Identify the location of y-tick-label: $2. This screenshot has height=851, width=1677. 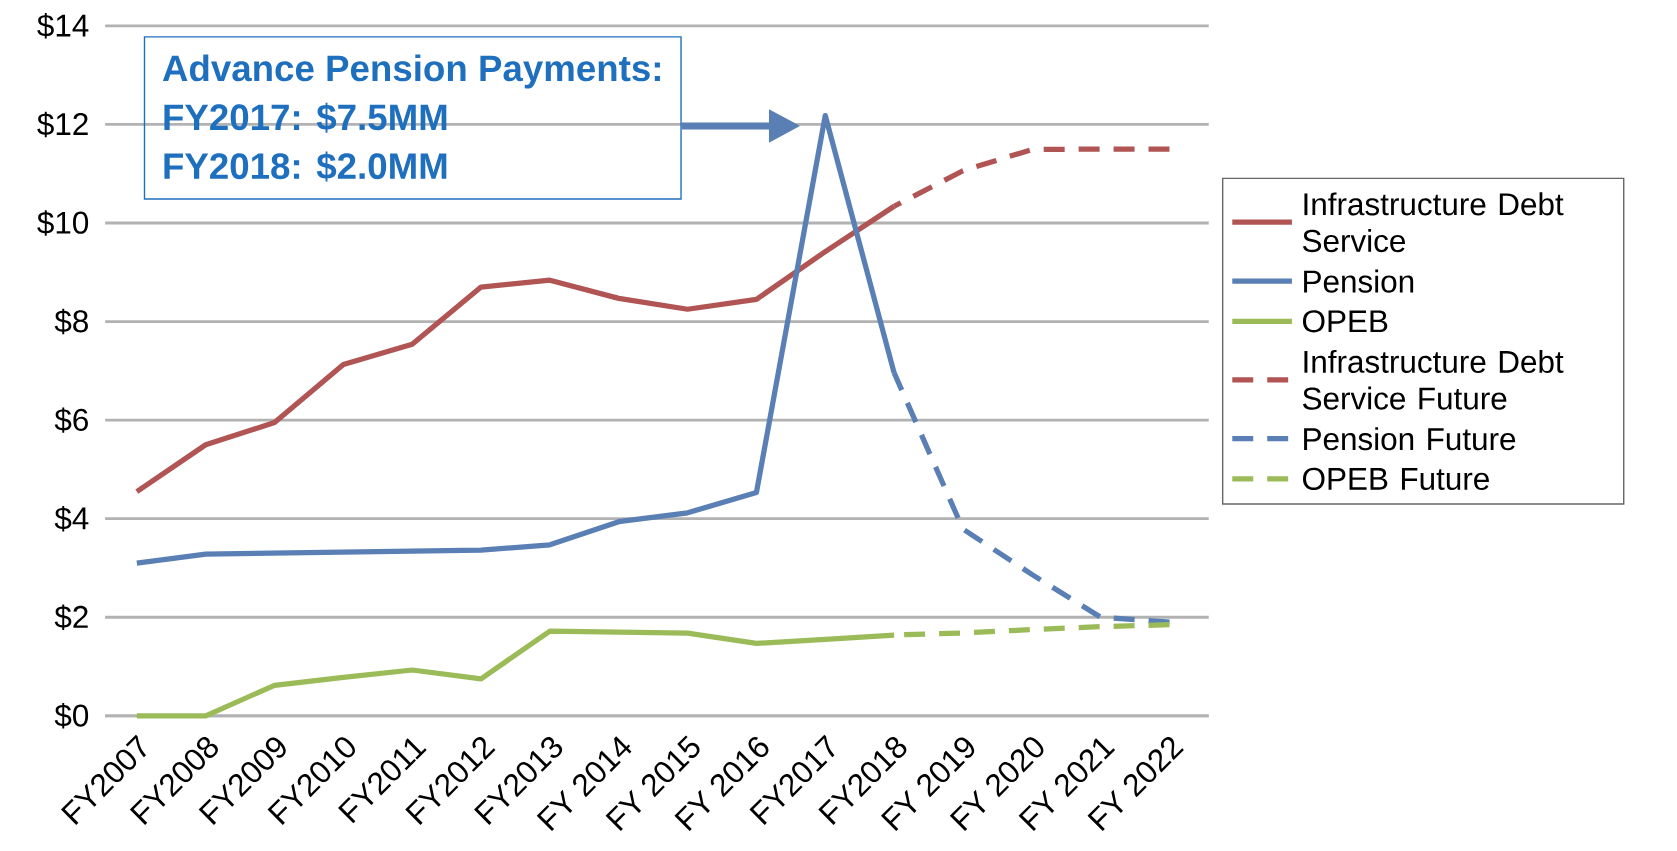
(71, 617).